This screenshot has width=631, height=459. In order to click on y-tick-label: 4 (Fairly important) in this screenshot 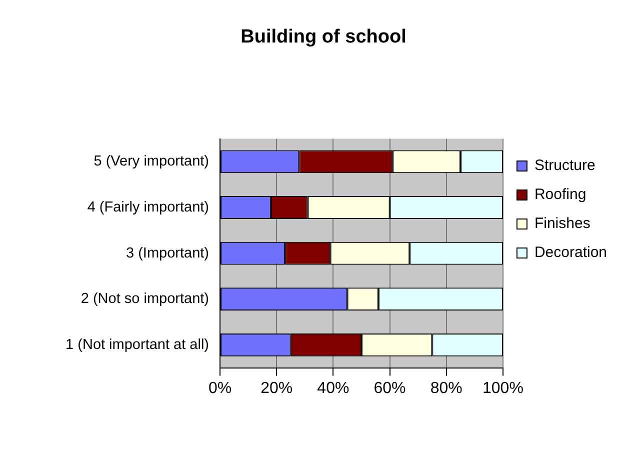, I will do `click(148, 208)`.